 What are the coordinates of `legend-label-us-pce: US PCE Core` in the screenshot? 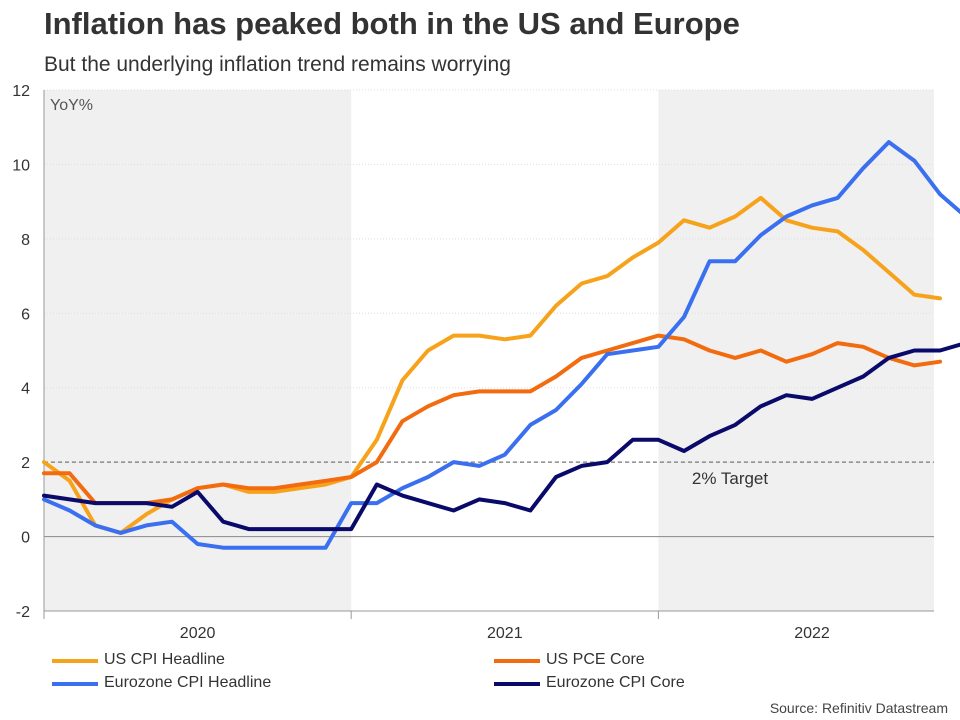 It's located at (595, 659).